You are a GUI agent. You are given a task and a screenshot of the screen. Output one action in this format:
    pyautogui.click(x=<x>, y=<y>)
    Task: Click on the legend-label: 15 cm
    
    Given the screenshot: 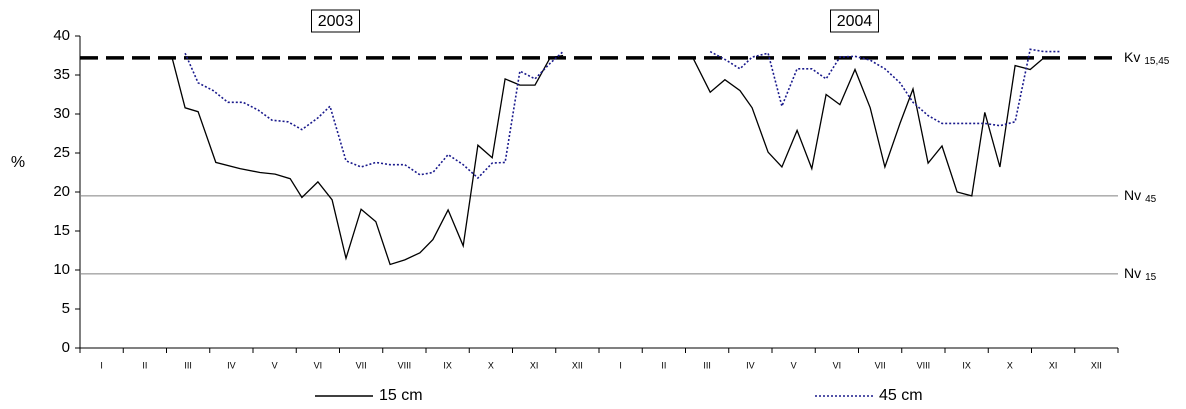 What is the action you would take?
    pyautogui.click(x=401, y=395)
    